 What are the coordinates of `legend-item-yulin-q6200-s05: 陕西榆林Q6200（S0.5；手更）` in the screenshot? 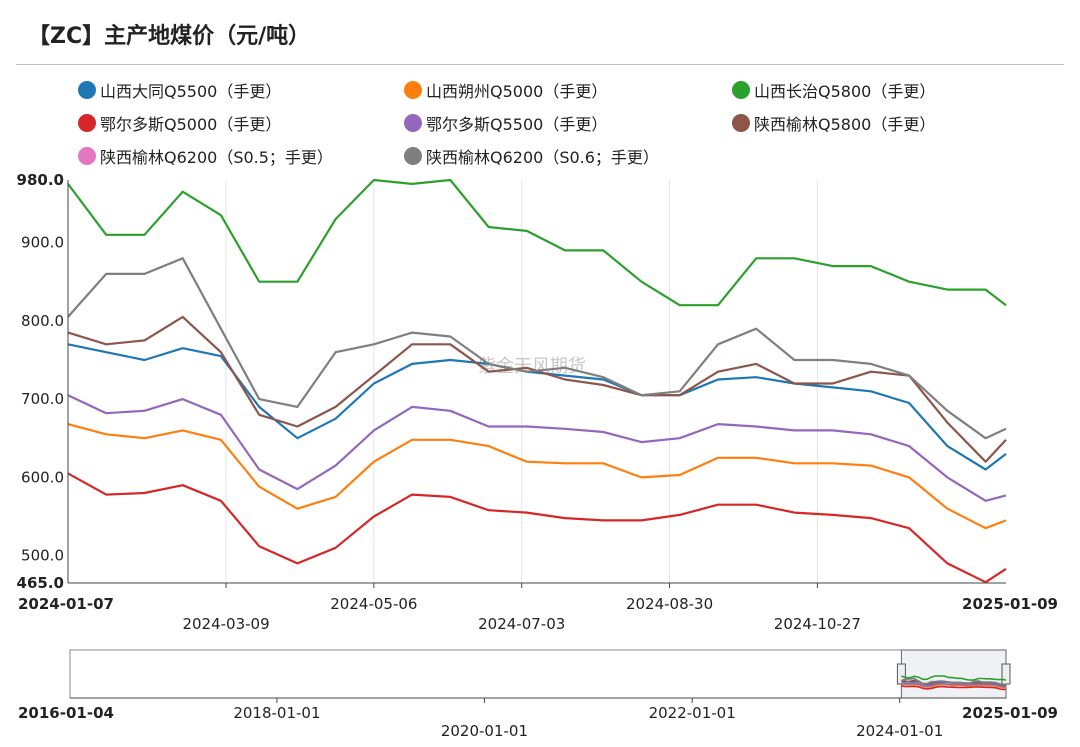 It's located at (205, 156).